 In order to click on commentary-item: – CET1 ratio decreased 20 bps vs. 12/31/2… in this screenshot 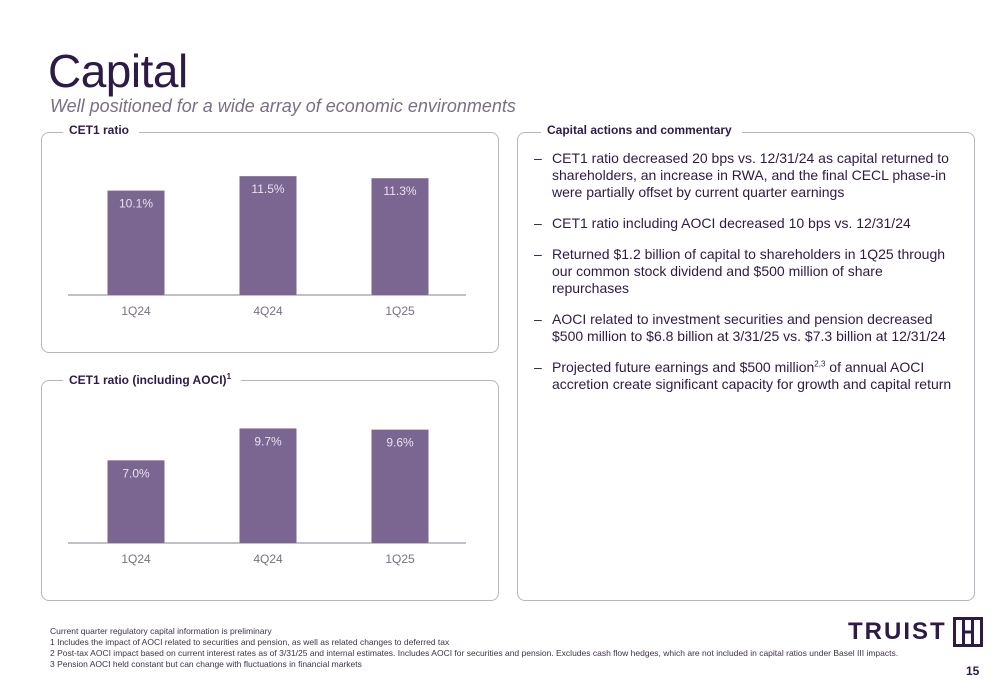, I will do `click(744, 175)`.